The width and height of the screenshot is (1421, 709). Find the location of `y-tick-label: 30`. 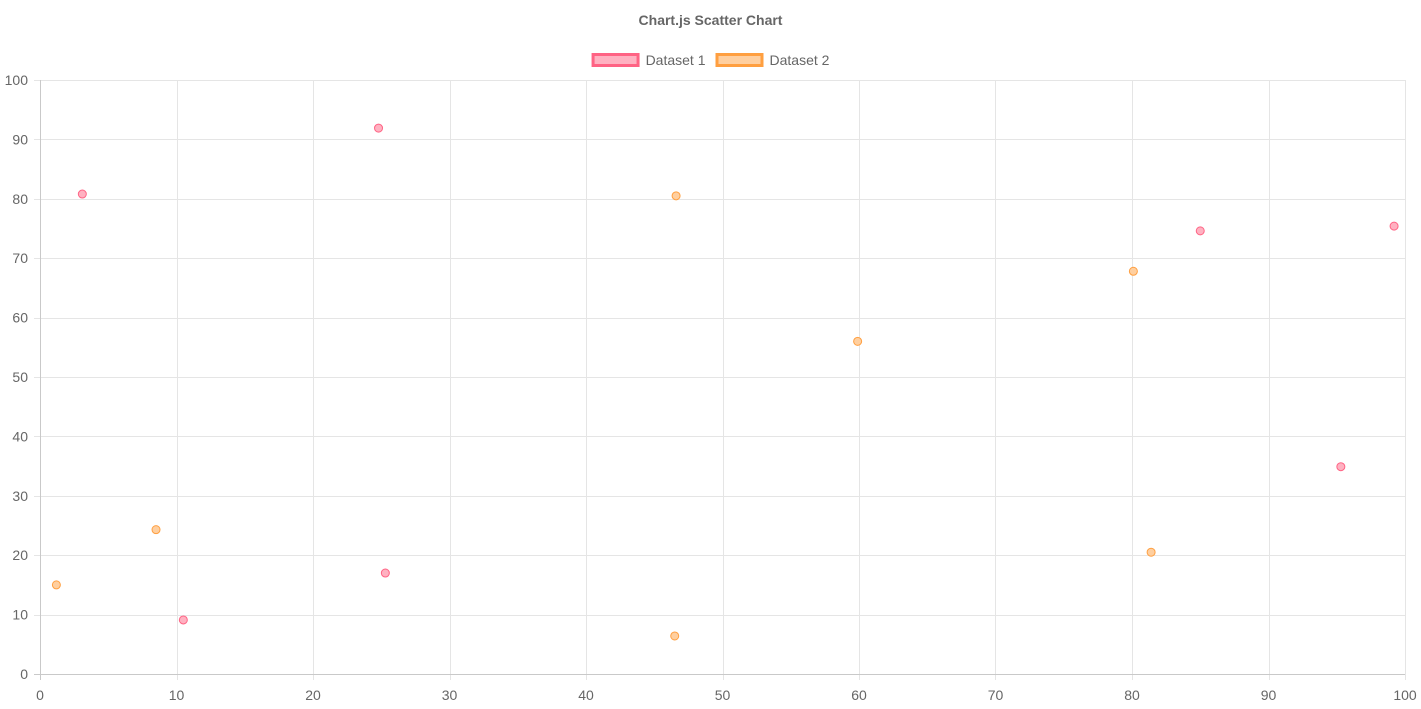

y-tick-label: 30 is located at coordinates (20, 496).